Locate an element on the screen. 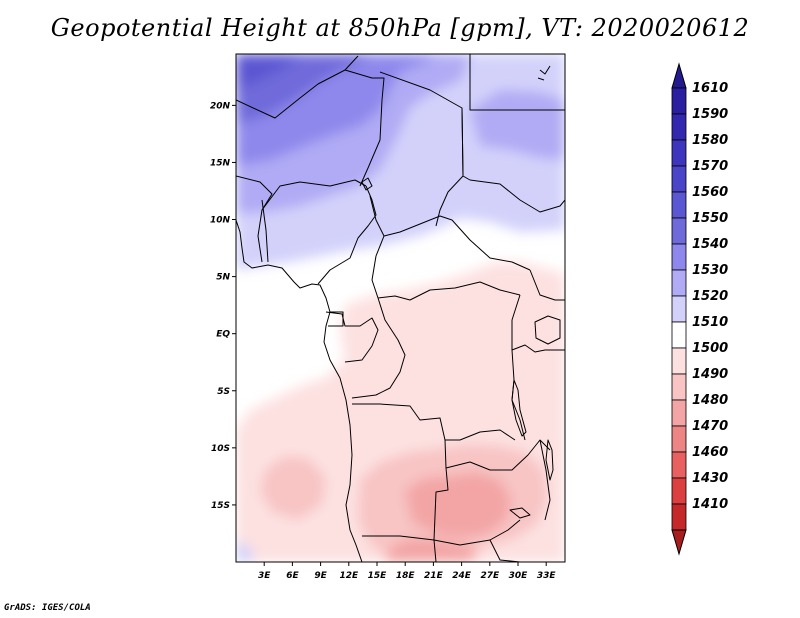 The image size is (800, 618). border-car-north is located at coordinates (457, 243).